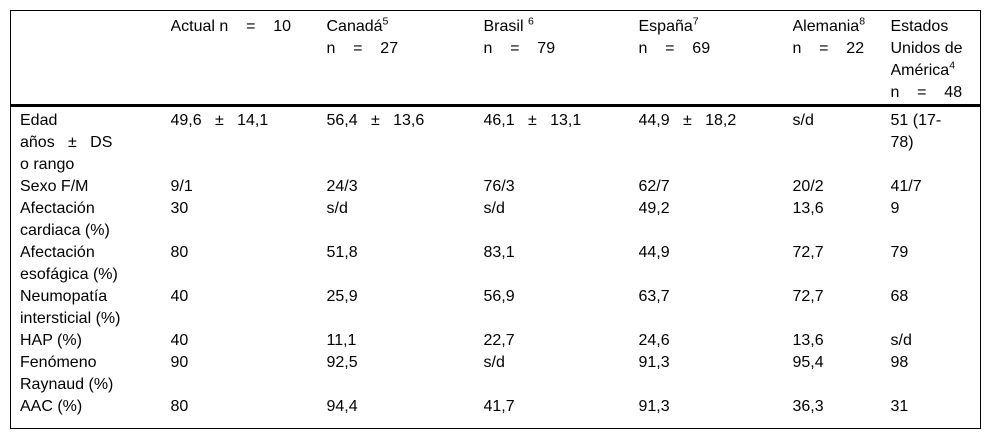 The image size is (992, 435). Describe the element at coordinates (66, 142) in the screenshot. I see `row-label-cell: Edad años ± DS o rango` at that location.